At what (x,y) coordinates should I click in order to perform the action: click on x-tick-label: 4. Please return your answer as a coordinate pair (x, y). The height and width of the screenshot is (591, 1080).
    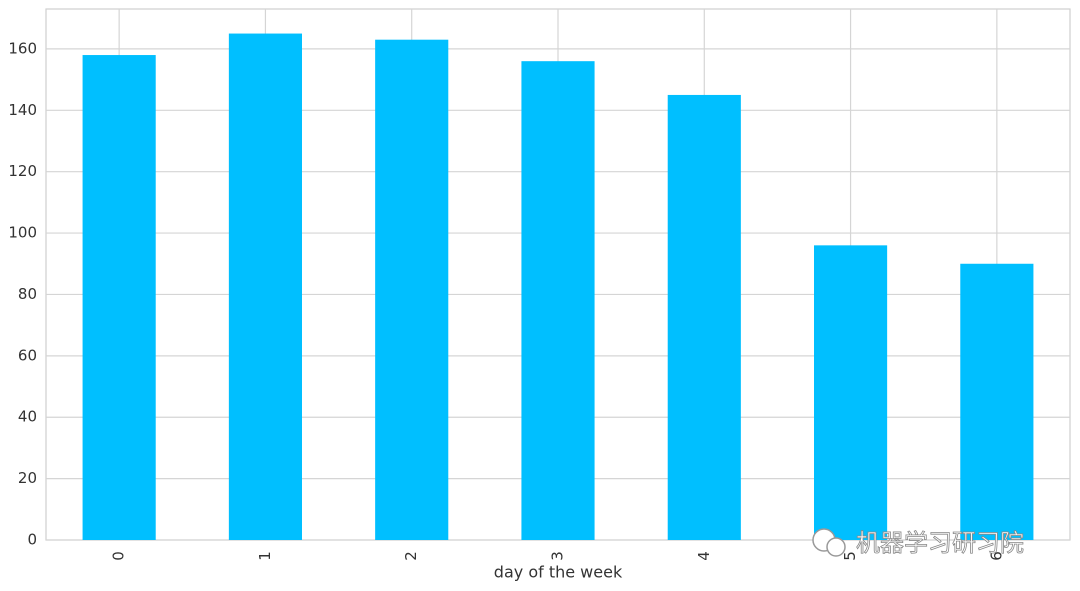
    Looking at the image, I should click on (704, 556).